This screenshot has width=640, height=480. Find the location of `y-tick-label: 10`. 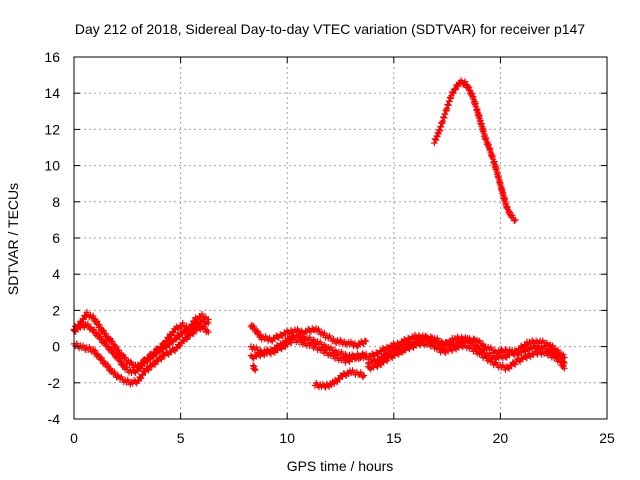

y-tick-label: 10 is located at coordinates (52, 166).